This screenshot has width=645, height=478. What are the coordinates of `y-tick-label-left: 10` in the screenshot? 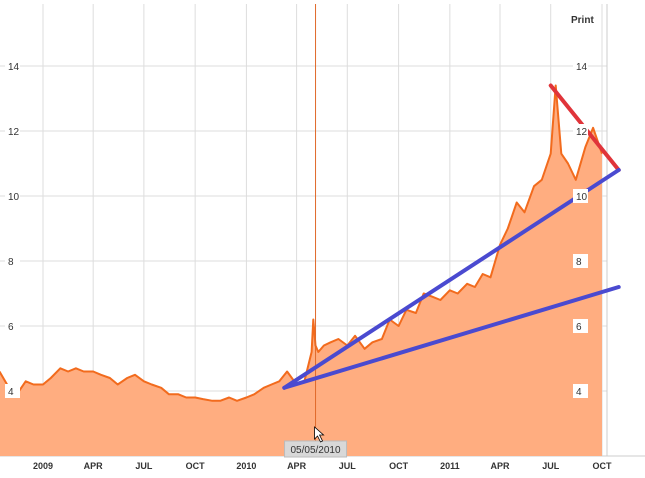 It's located at (14, 197).